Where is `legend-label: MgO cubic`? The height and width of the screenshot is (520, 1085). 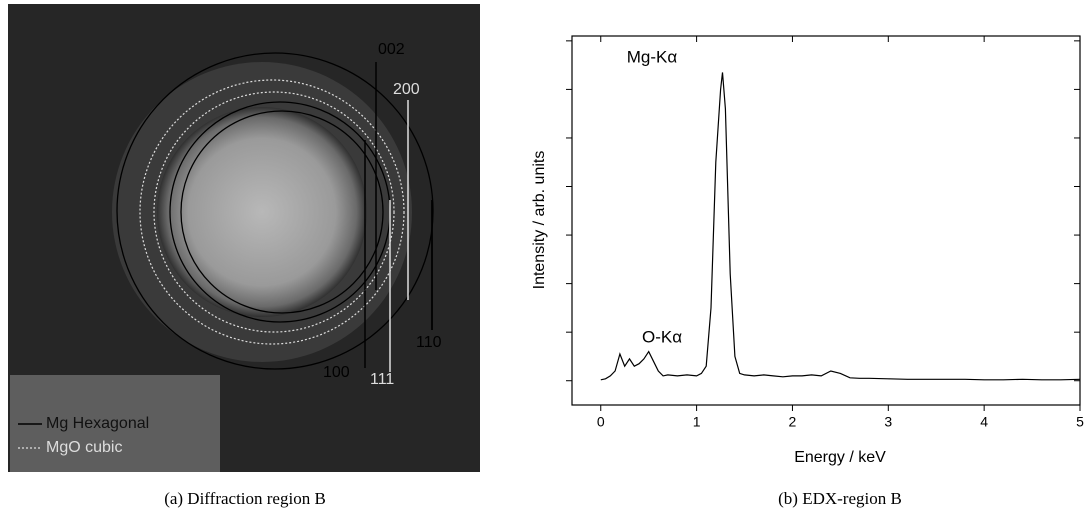 legend-label: MgO cubic is located at coordinates (84, 447).